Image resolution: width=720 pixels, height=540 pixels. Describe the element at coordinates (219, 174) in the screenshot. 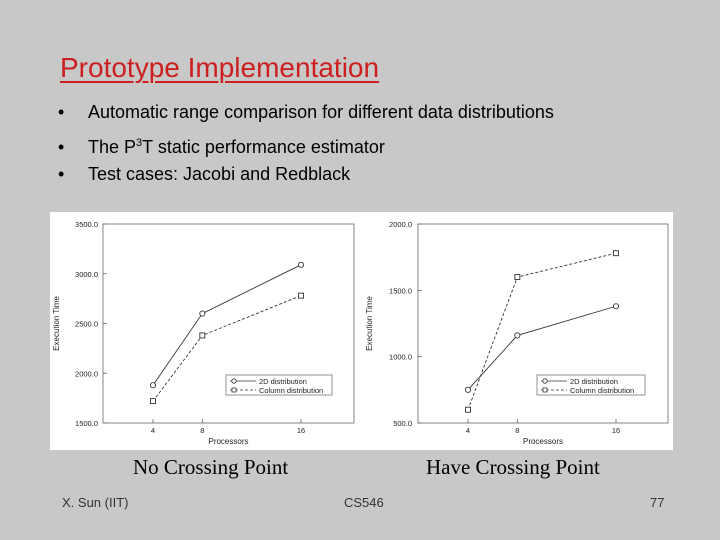

I see `bullet-text: Test cases: Jacobi and Redblack` at that location.